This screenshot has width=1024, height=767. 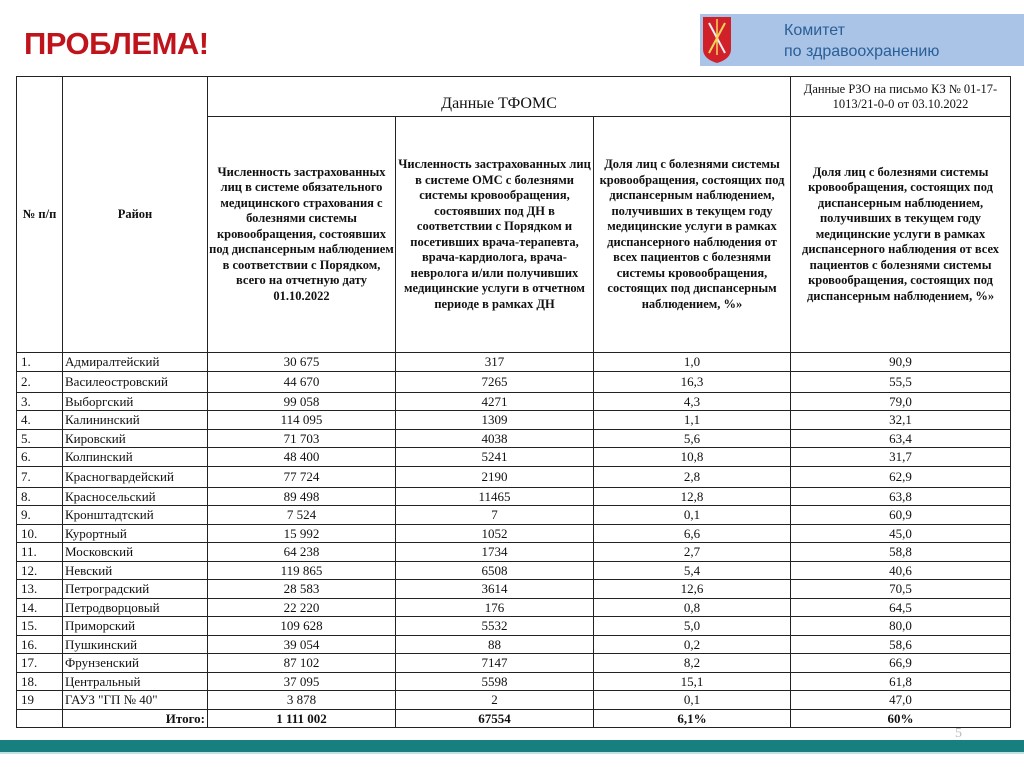 I want to click on table-row: 10. Курортный 15 992 1052 6,6 45,0, so click(x=514, y=533).